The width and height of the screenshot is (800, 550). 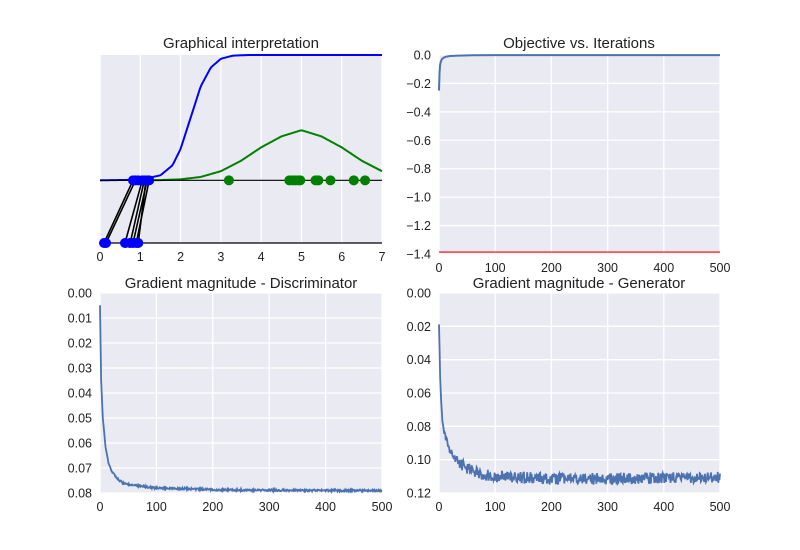 I want to click on y-tick-label: −0.6, so click(x=418, y=141).